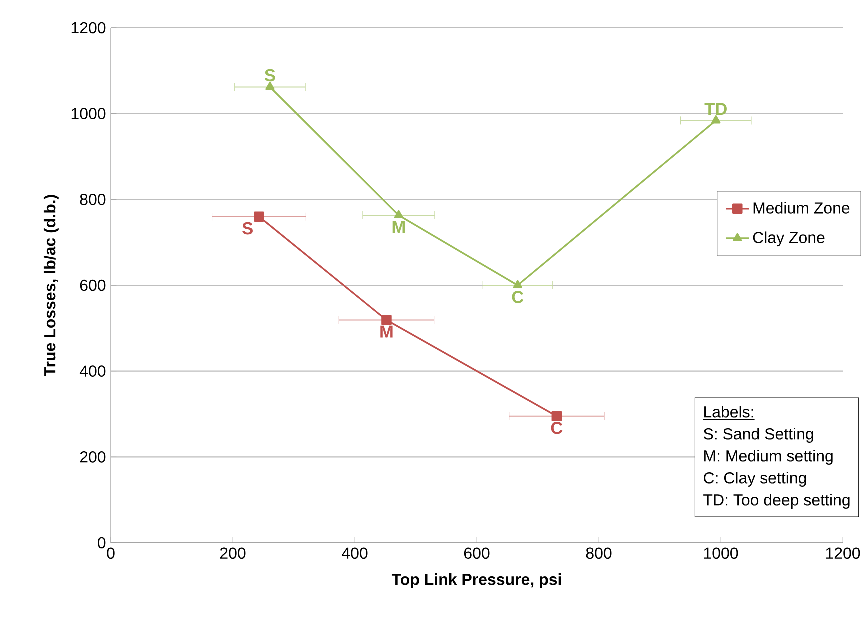 This screenshot has height=628, width=867. What do you see at coordinates (477, 554) in the screenshot?
I see `x-tick-label: 600` at bounding box center [477, 554].